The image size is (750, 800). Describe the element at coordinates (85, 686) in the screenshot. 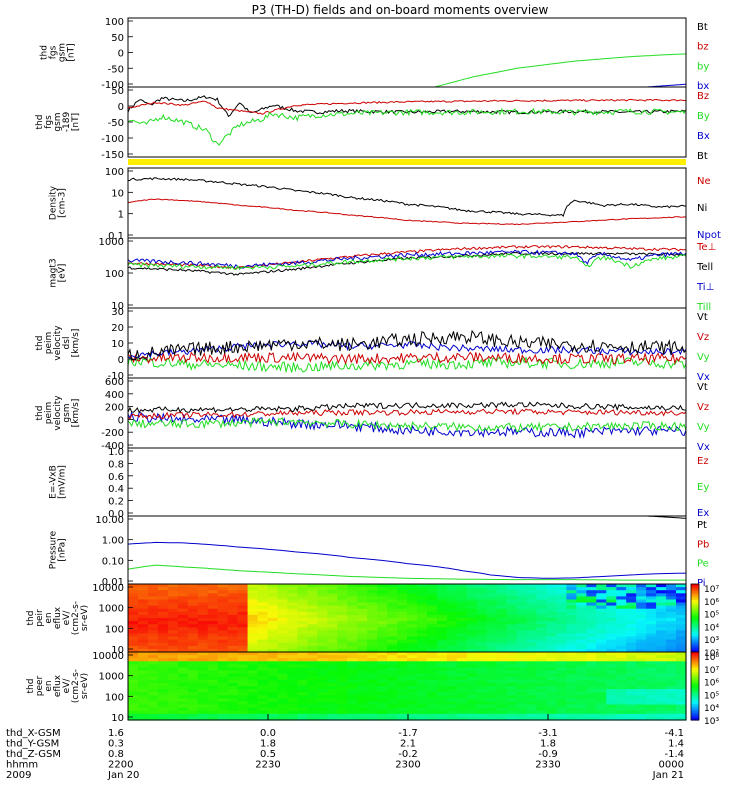

I see `y-axis-label: sr-eV)` at that location.